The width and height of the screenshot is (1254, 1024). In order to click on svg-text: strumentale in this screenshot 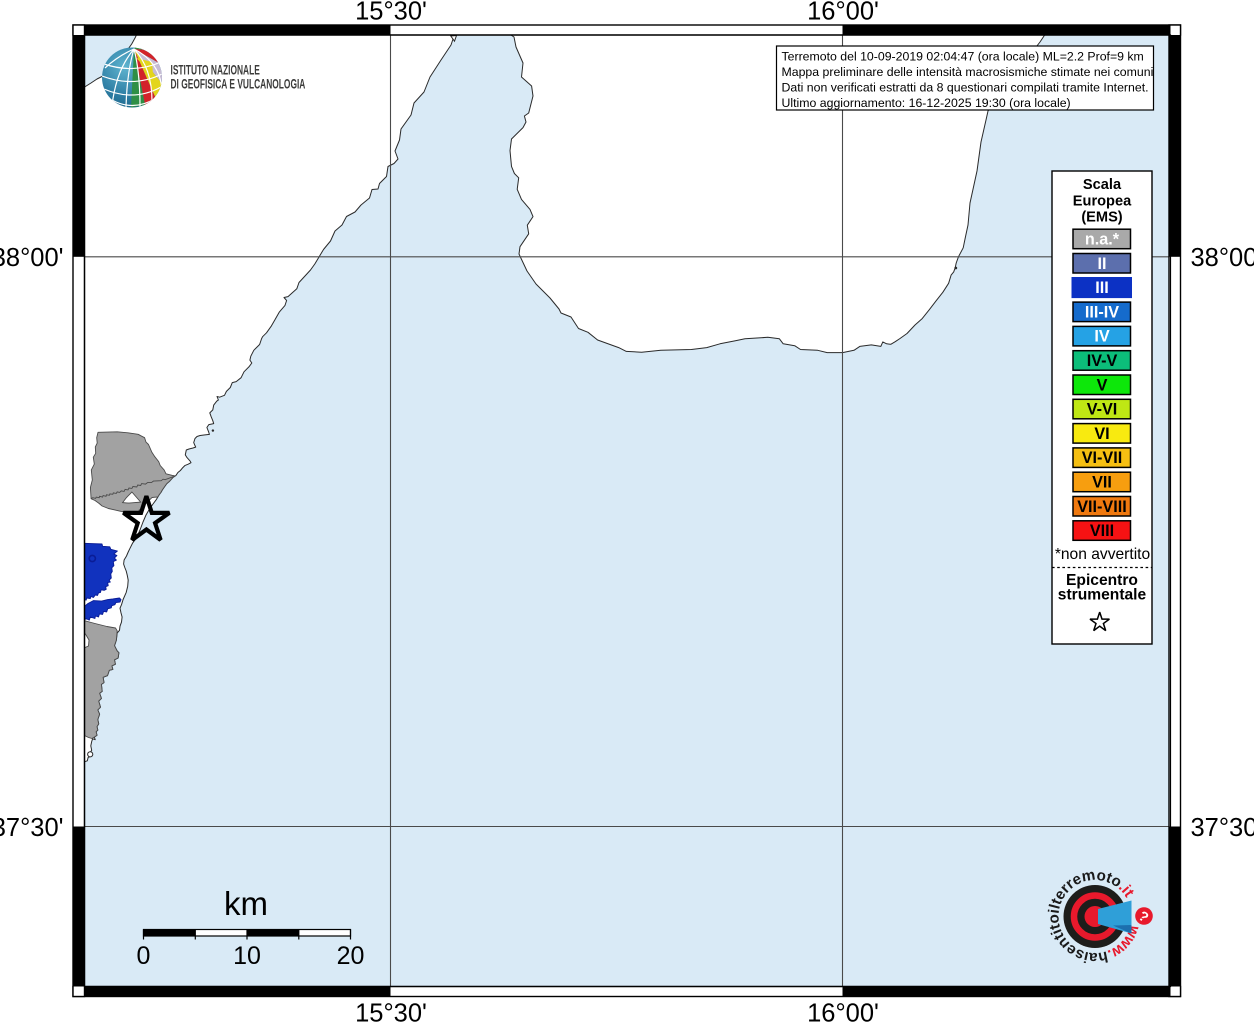, I will do `click(1102, 595)`.